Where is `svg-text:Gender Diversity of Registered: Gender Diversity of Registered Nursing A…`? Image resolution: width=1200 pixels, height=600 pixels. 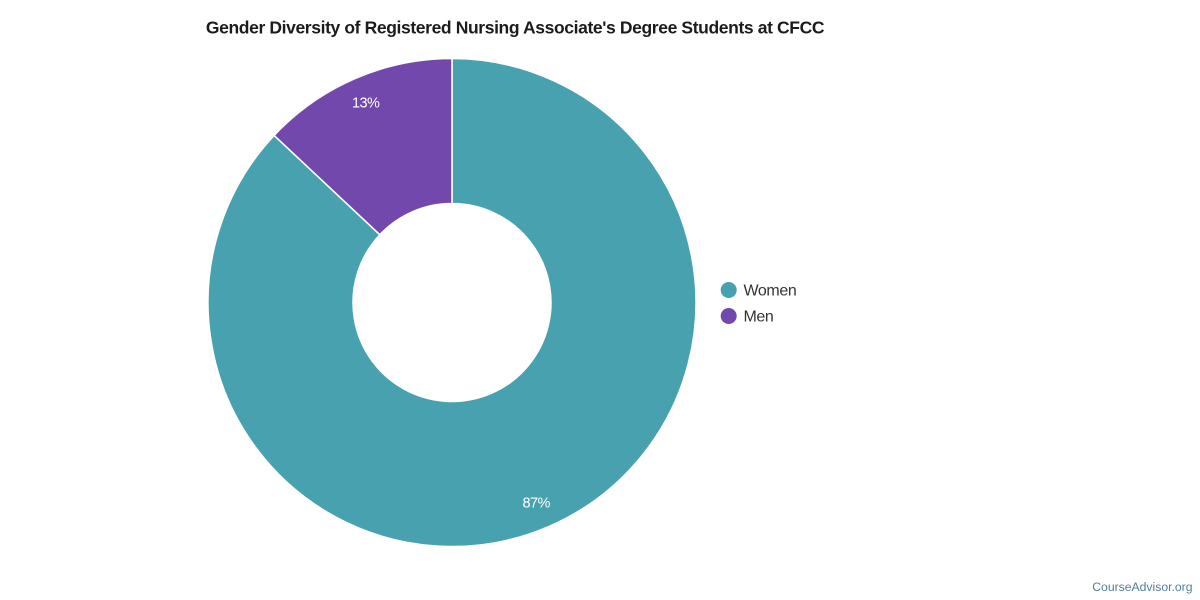 svg-text:Gender Diversity of Registered: Gender Diversity of Registered Nursing A… is located at coordinates (515, 28).